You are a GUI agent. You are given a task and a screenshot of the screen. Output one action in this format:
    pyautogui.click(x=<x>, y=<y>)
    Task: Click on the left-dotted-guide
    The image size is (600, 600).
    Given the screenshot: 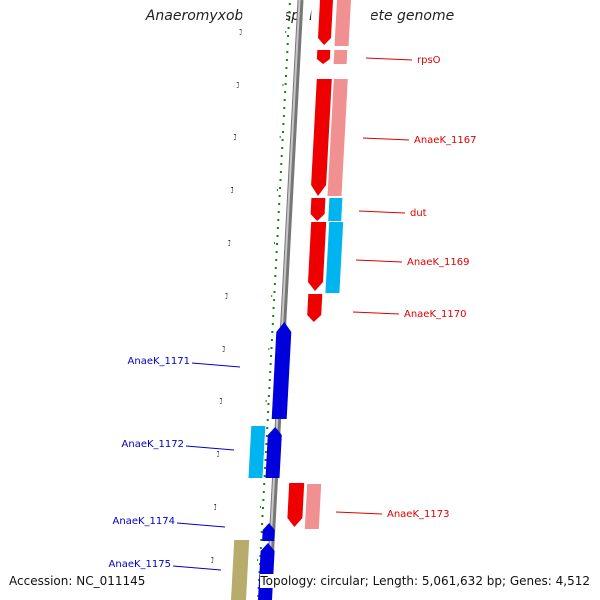 What is the action you would take?
    pyautogui.click(x=274, y=300)
    